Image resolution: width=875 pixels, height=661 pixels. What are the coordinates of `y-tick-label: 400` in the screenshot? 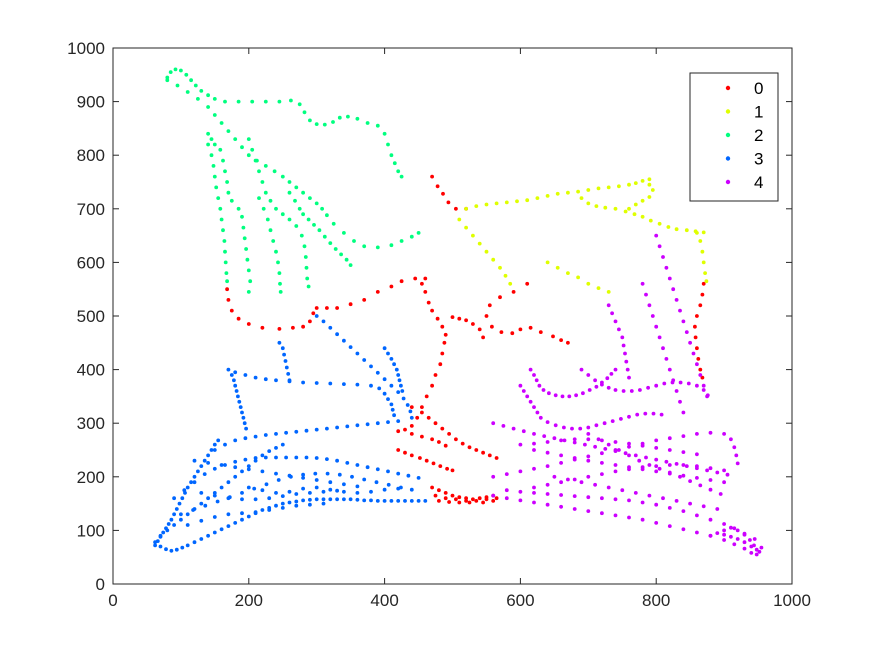 It's located at (91, 370).